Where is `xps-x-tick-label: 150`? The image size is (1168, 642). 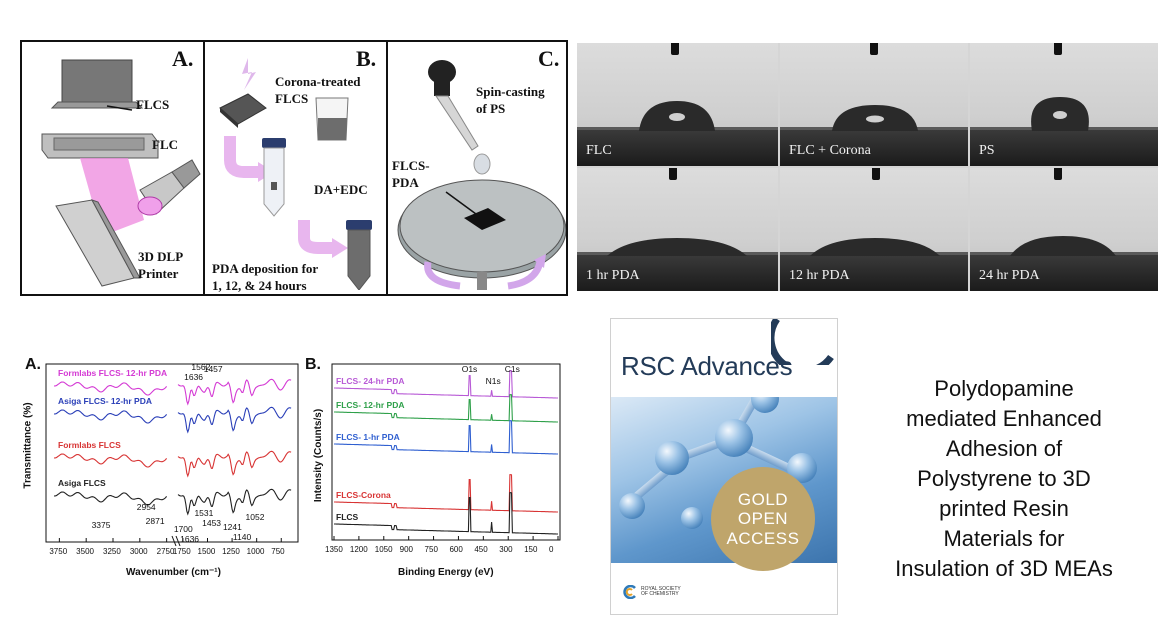
xps-x-tick-label: 150 is located at coordinates (531, 549).